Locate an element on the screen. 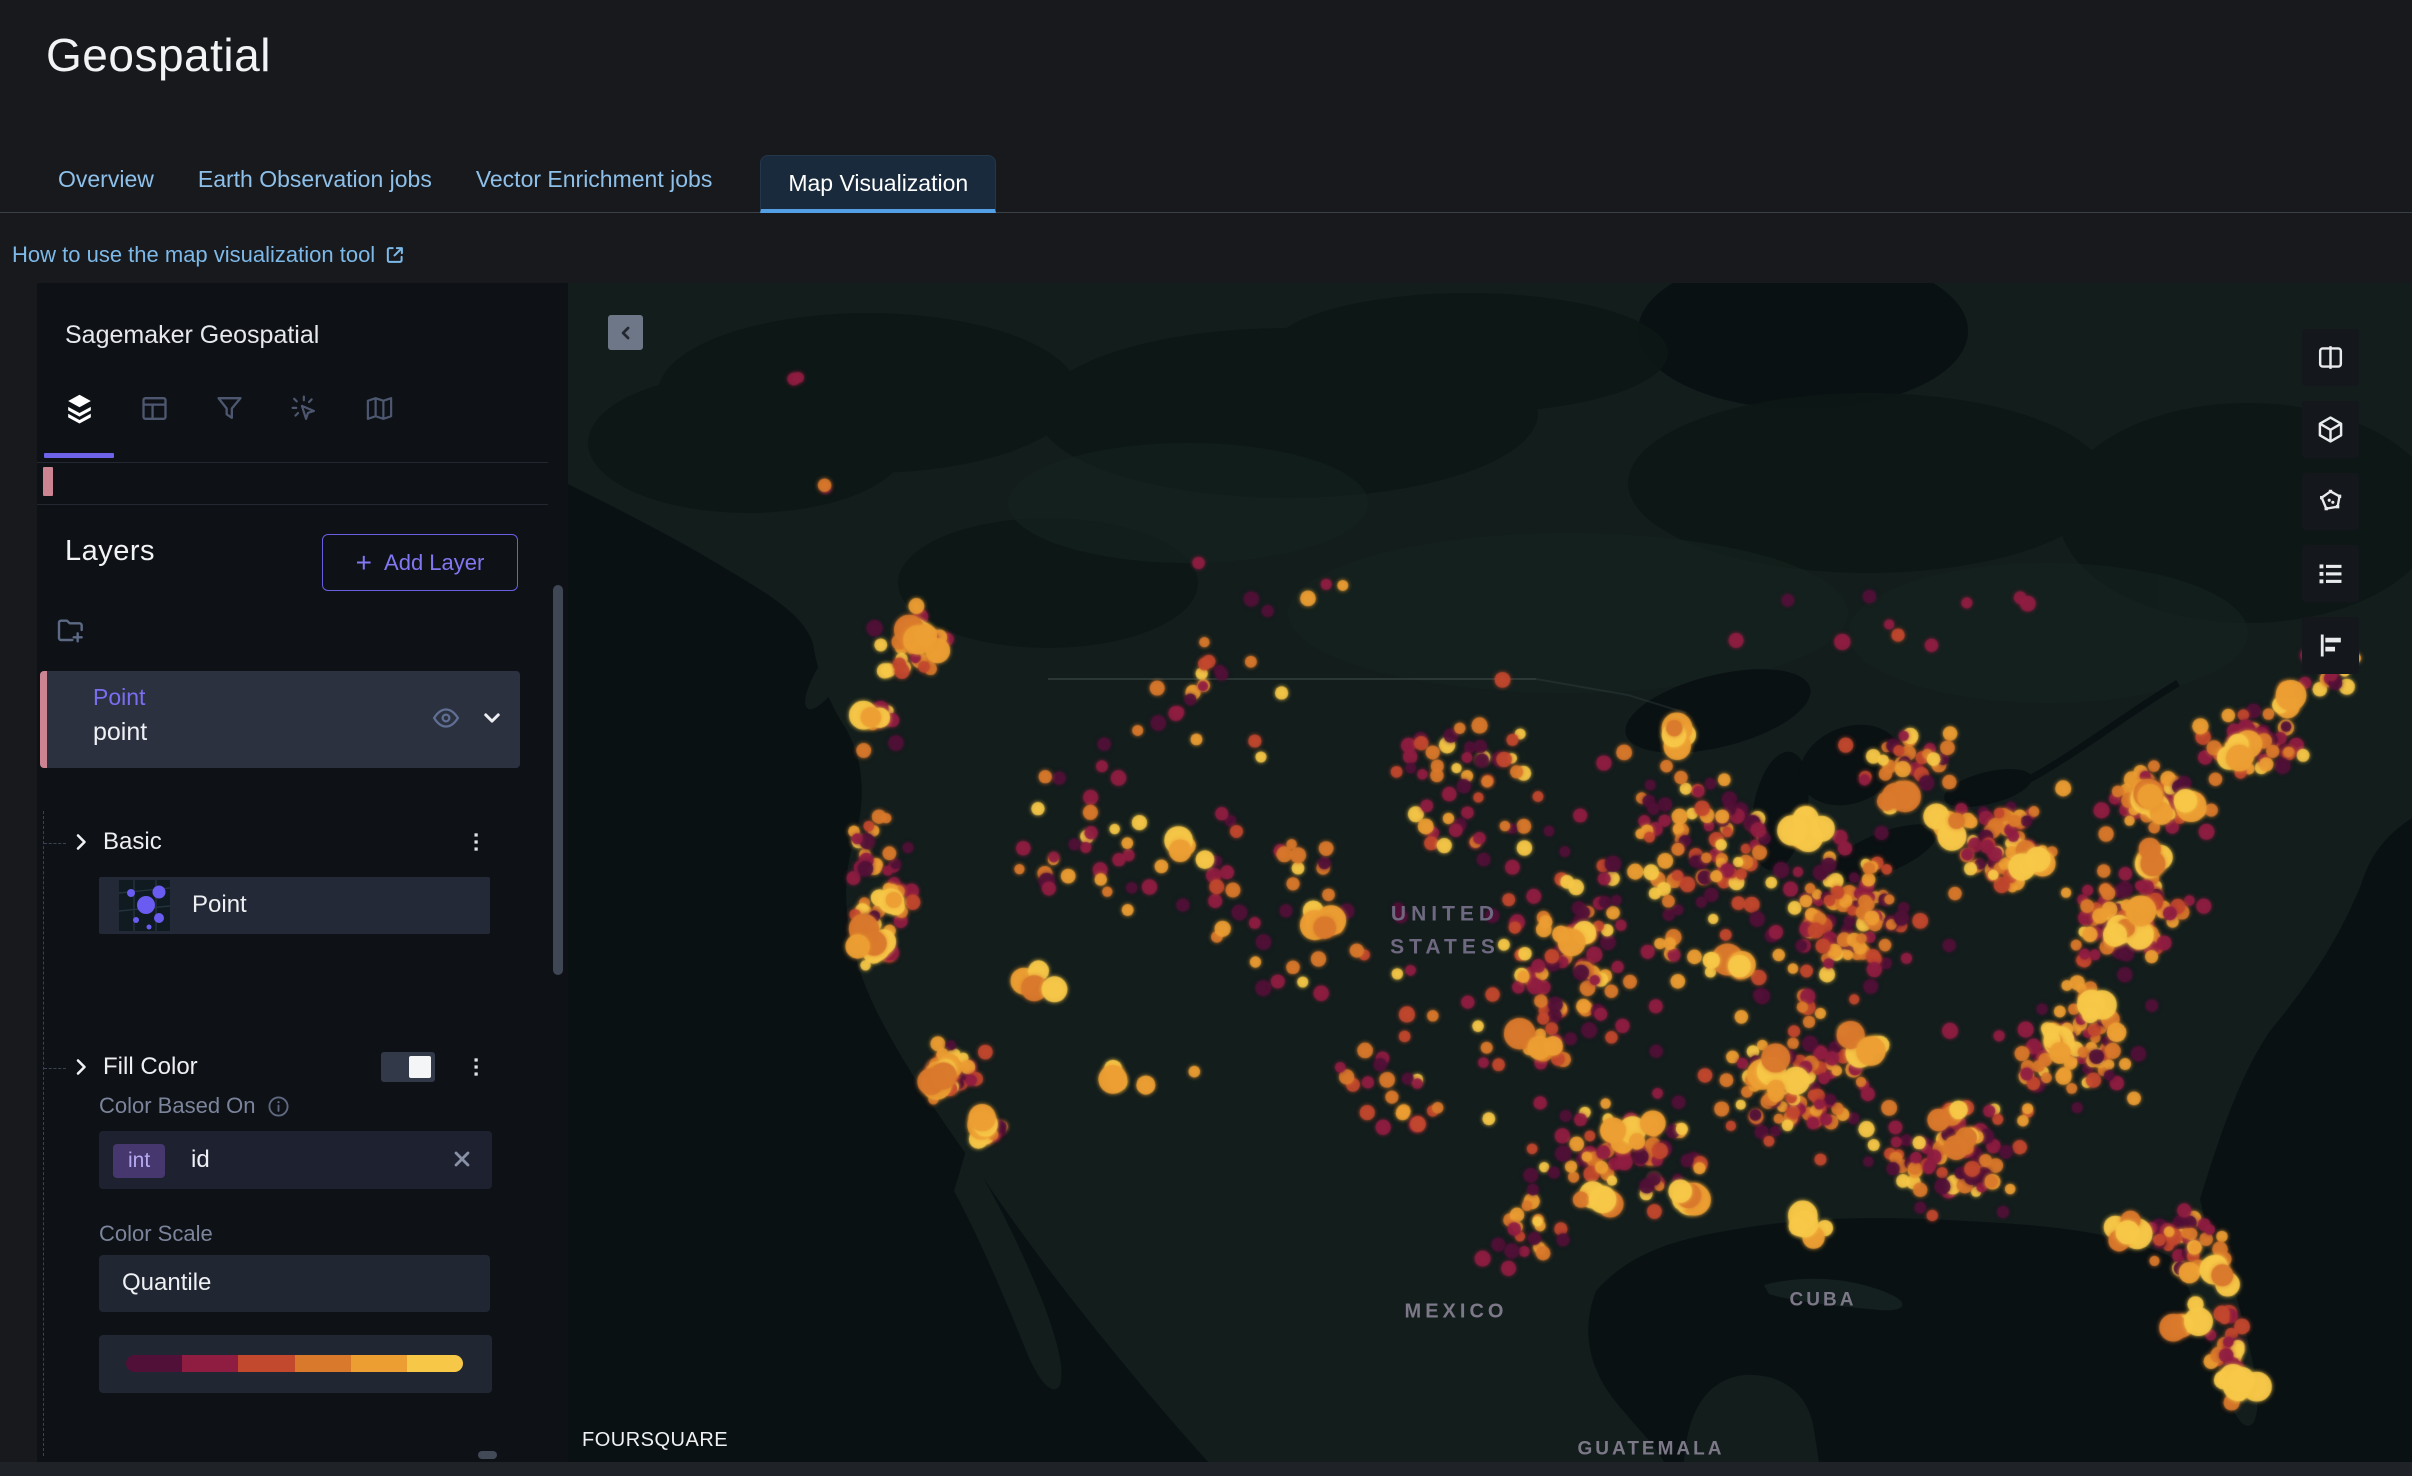  dataset-color-chip is located at coordinates (48, 481).